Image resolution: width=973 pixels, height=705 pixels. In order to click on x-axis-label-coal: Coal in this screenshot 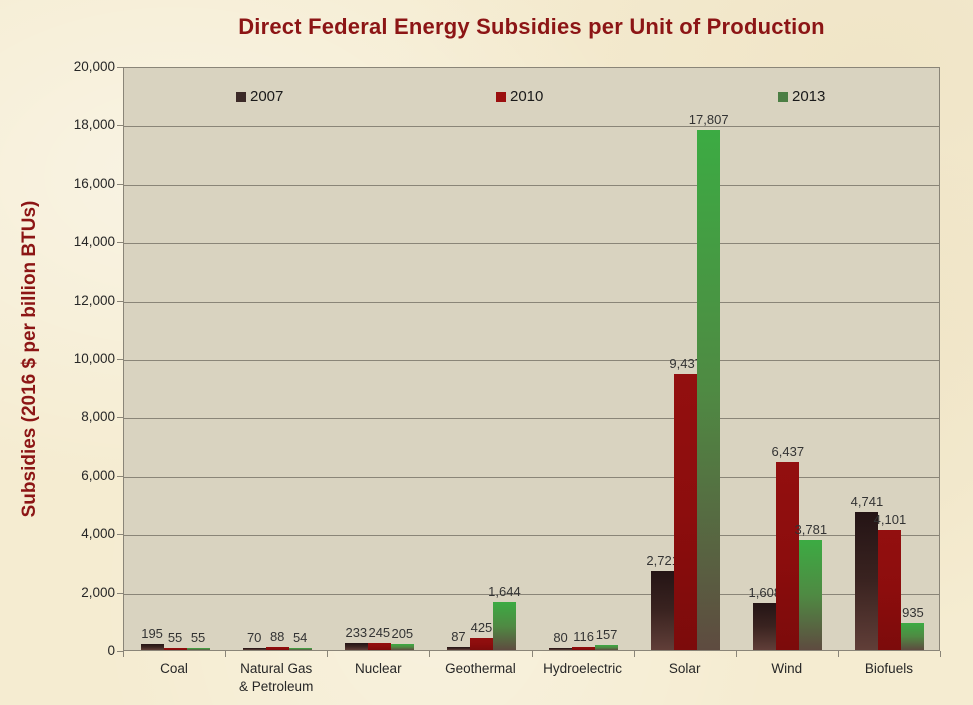, I will do `click(174, 668)`.